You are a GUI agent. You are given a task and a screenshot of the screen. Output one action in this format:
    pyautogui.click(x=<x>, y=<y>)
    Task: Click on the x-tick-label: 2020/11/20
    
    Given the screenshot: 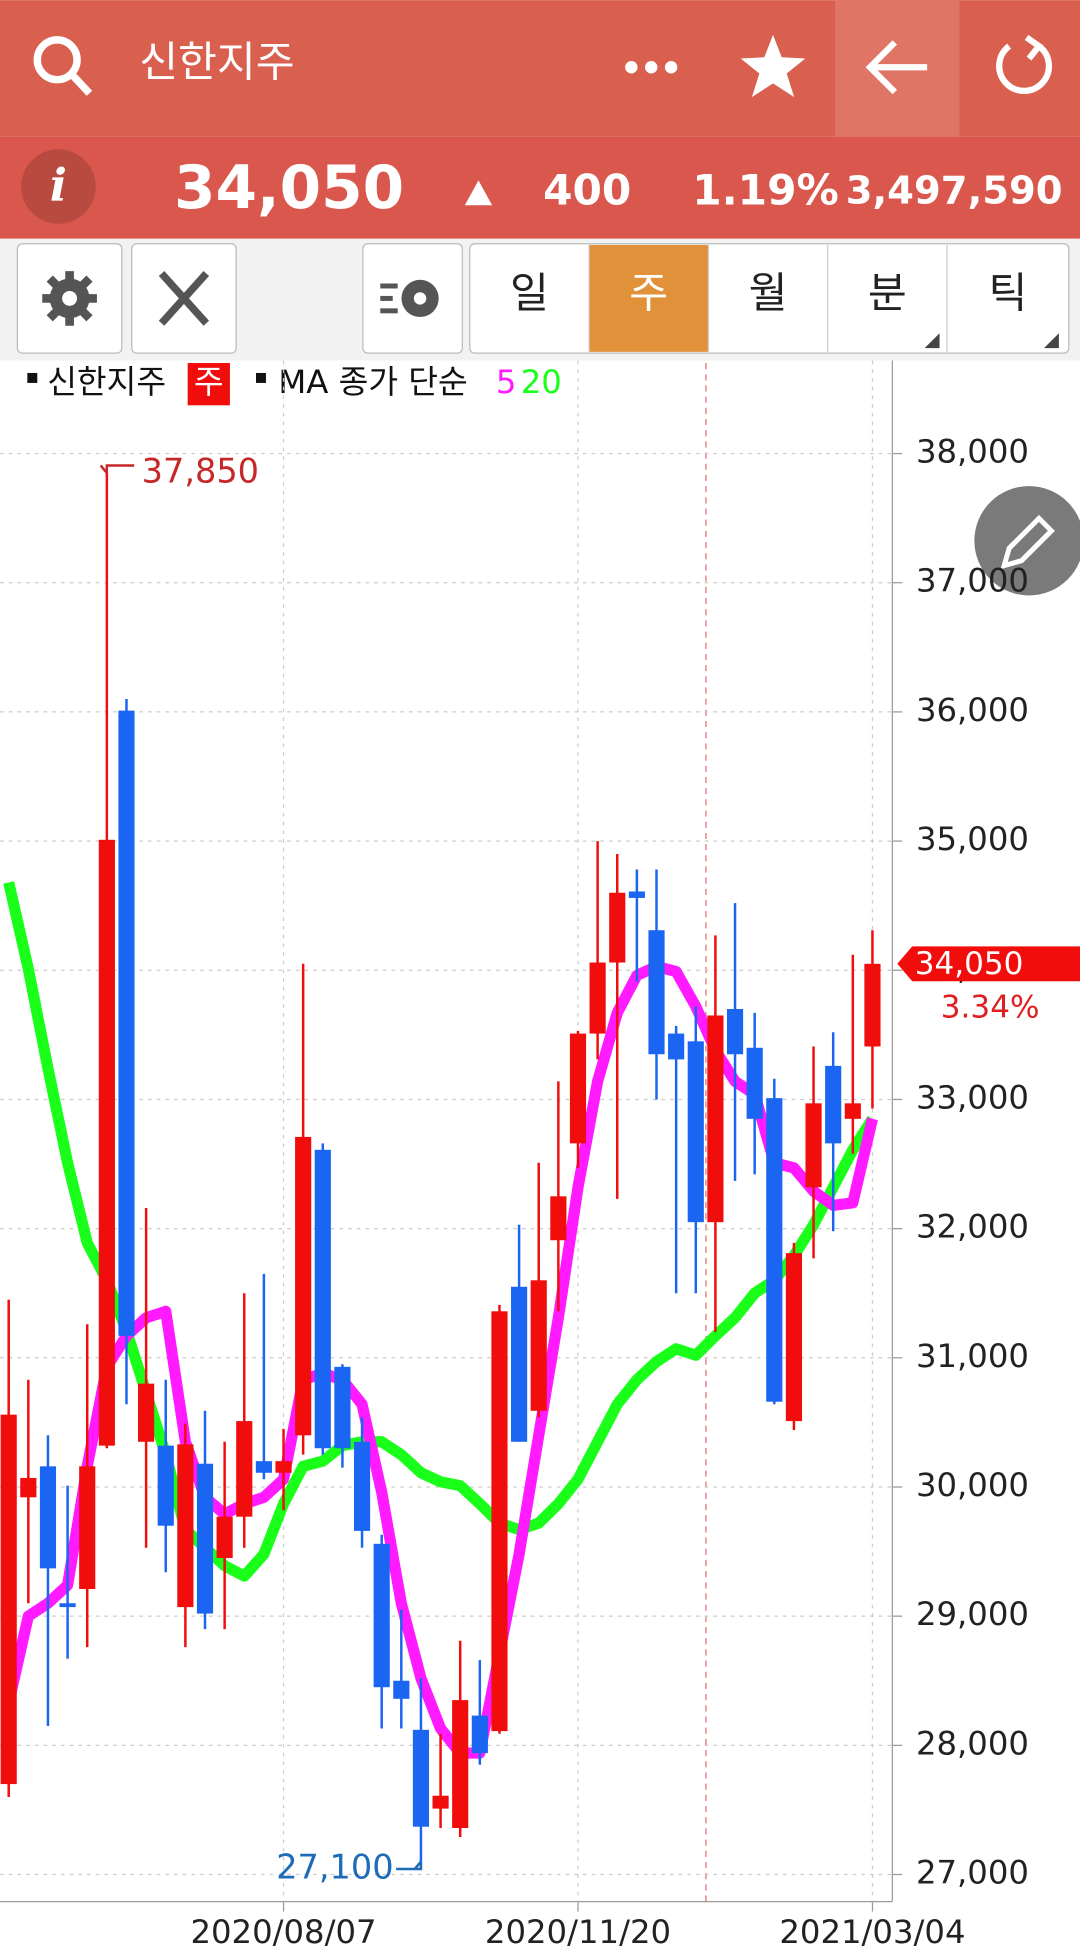 What is the action you would take?
    pyautogui.click(x=578, y=1931)
    